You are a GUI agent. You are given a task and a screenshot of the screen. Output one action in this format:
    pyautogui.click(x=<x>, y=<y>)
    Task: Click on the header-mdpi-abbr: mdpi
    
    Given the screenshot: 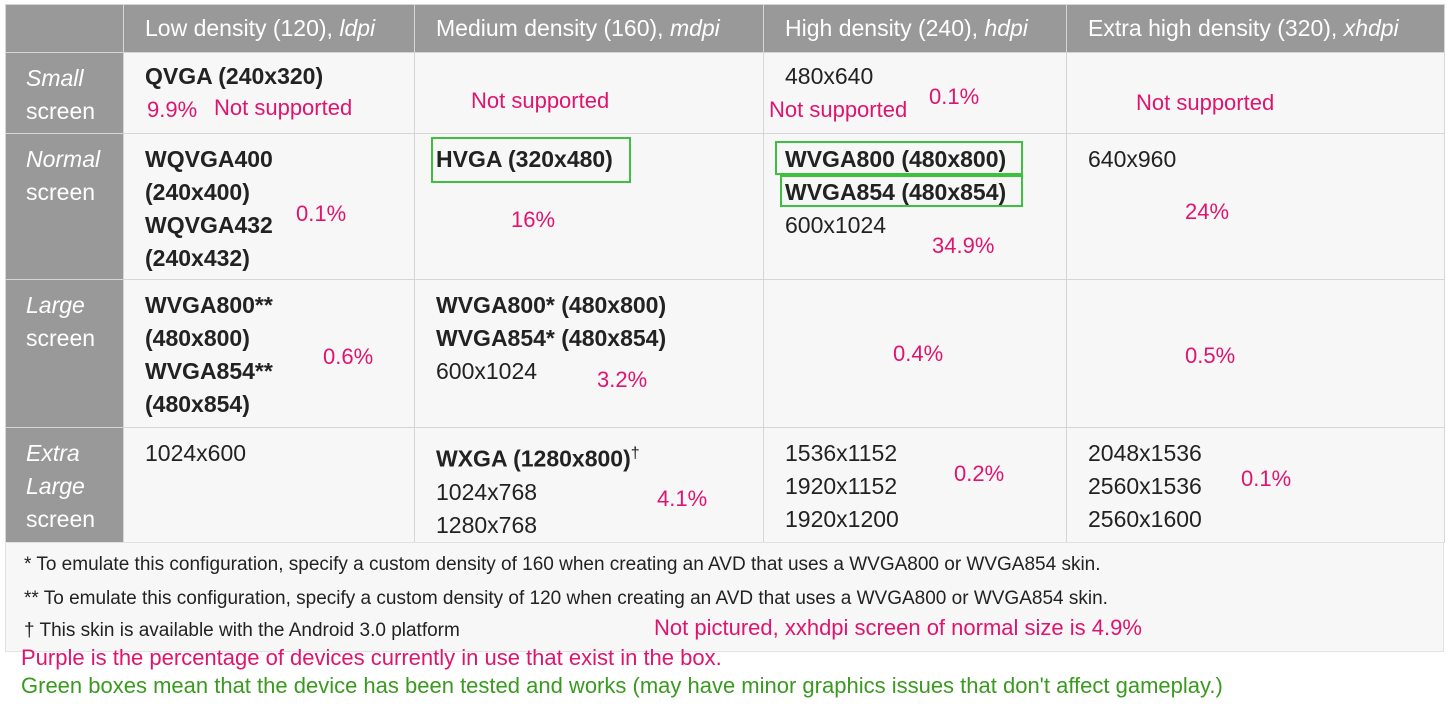 What is the action you would take?
    pyautogui.click(x=694, y=28)
    